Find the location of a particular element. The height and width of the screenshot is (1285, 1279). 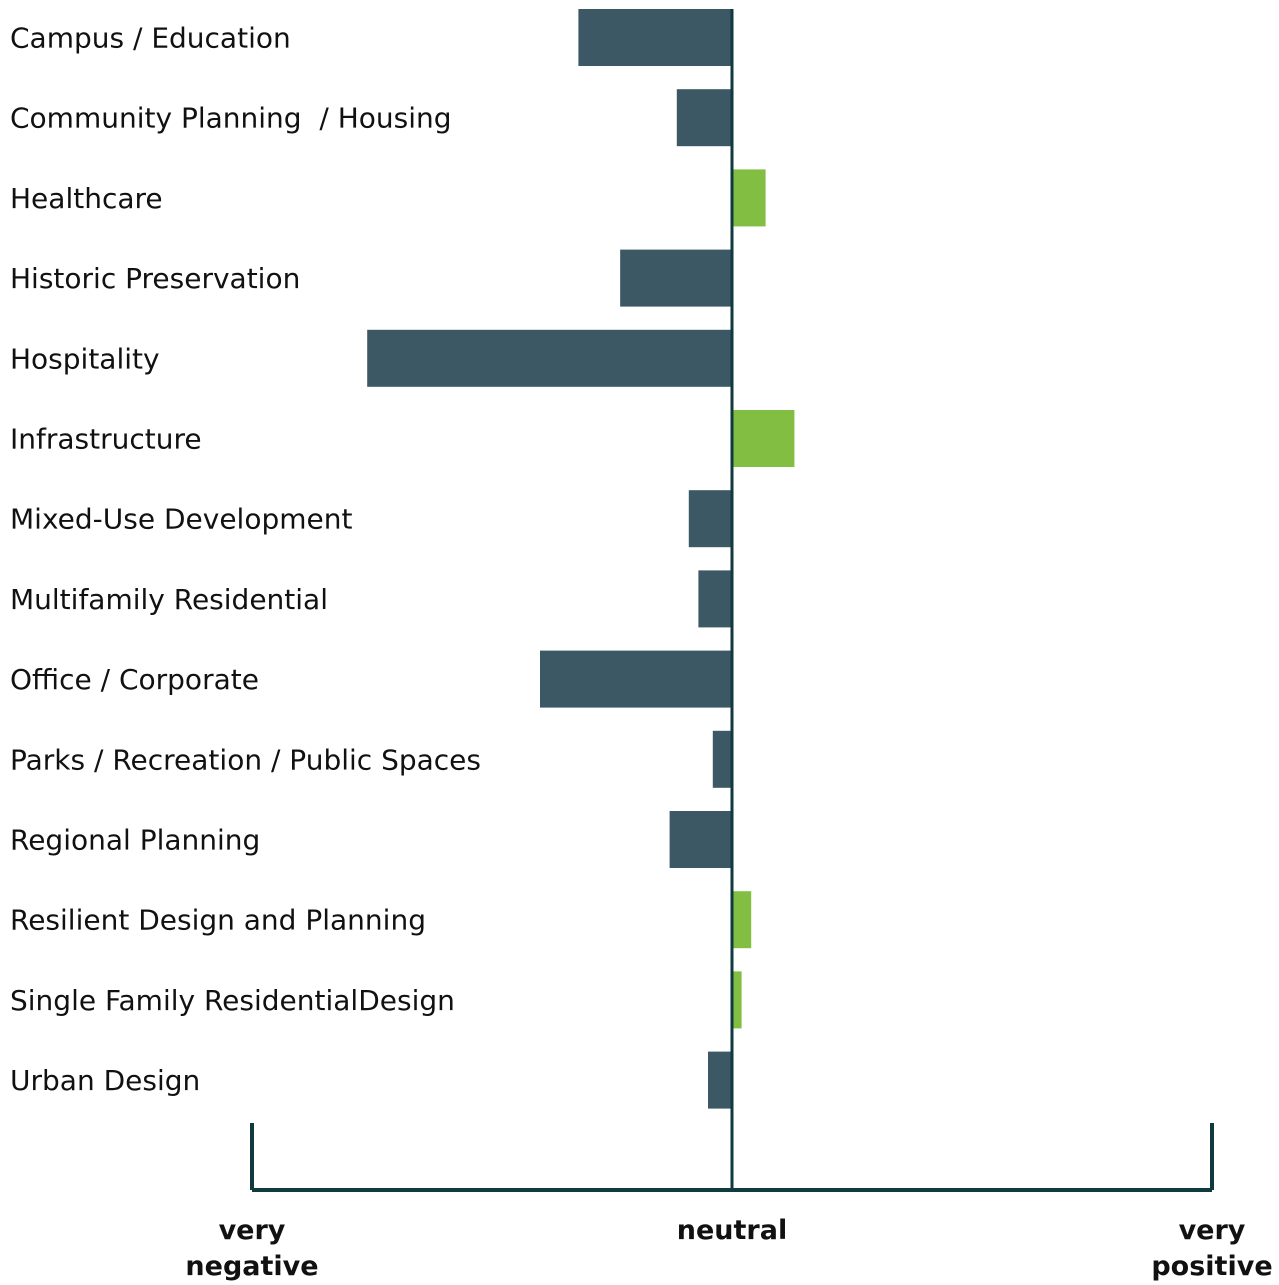

x-tick-label: neutral is located at coordinates (732, 1230).